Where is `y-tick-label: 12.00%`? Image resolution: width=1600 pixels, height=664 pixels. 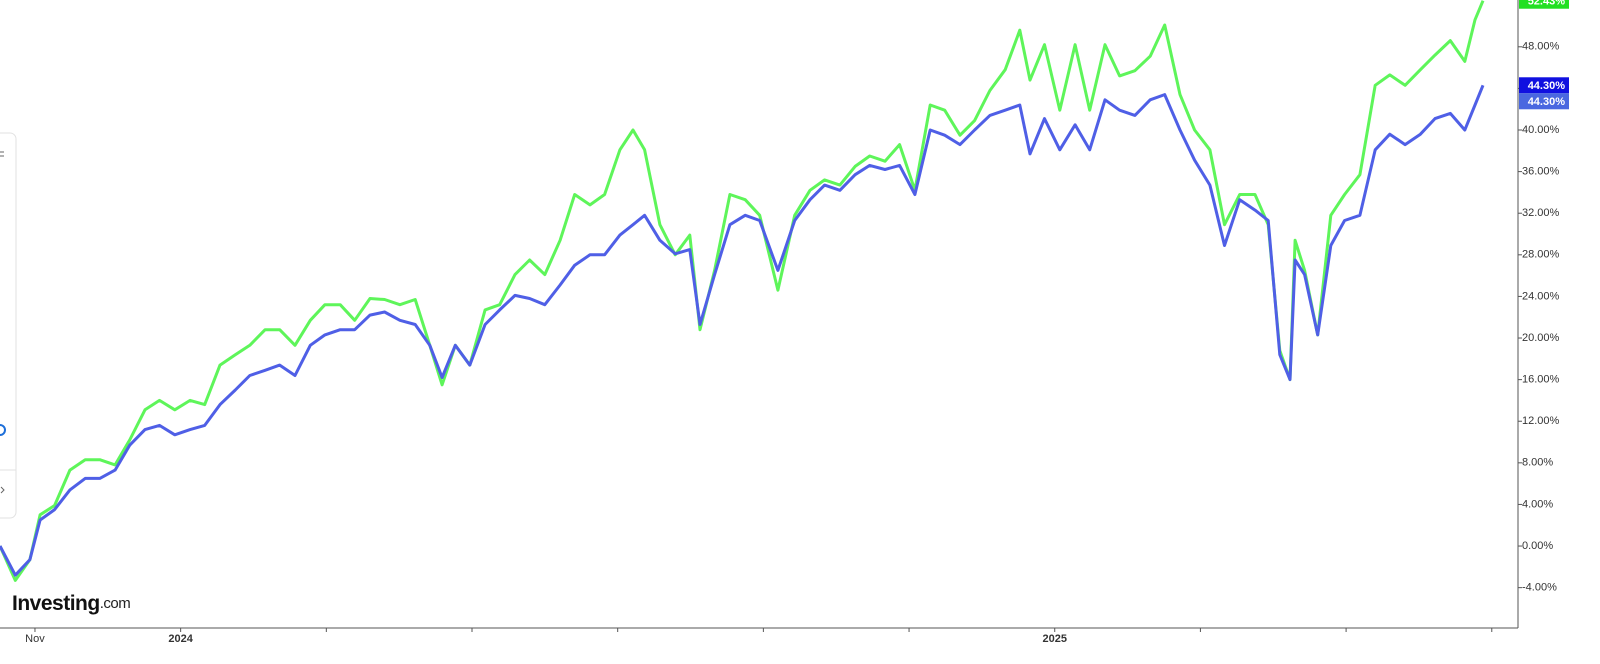 y-tick-label: 12.00% is located at coordinates (1541, 421).